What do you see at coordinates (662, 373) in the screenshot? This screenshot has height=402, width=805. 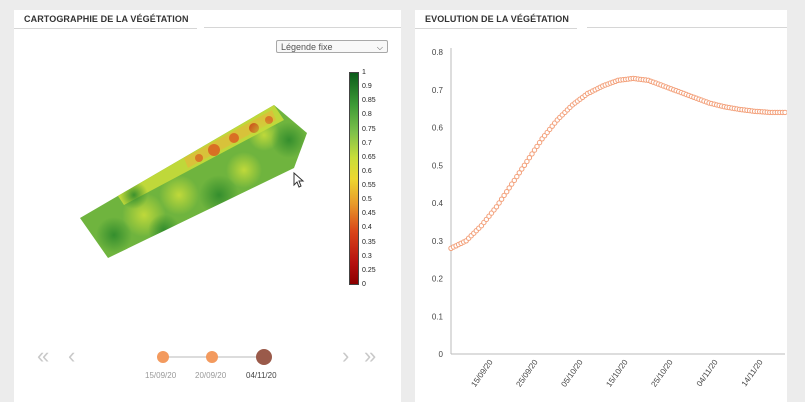 I see `x-tick-label: 25/10/20` at bounding box center [662, 373].